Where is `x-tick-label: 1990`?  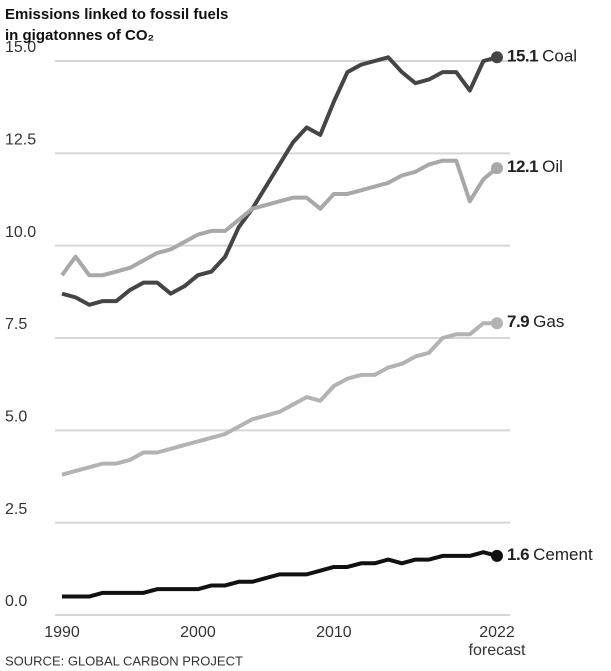 x-tick-label: 1990 is located at coordinates (62, 632).